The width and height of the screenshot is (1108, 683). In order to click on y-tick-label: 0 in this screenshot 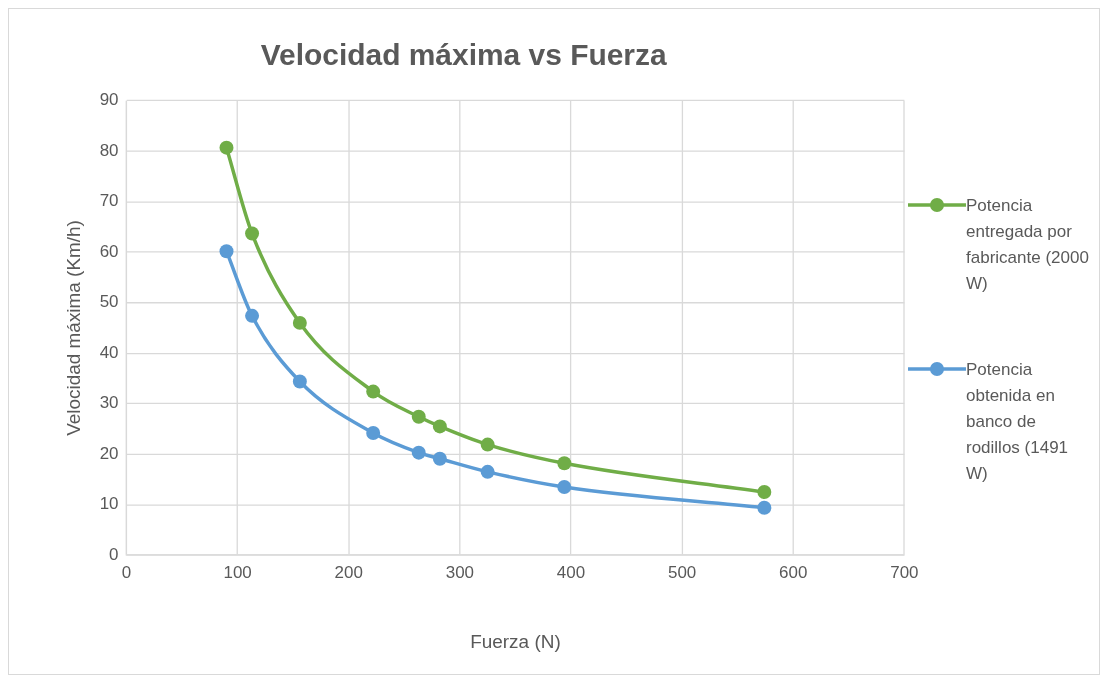, I will do `click(114, 554)`.